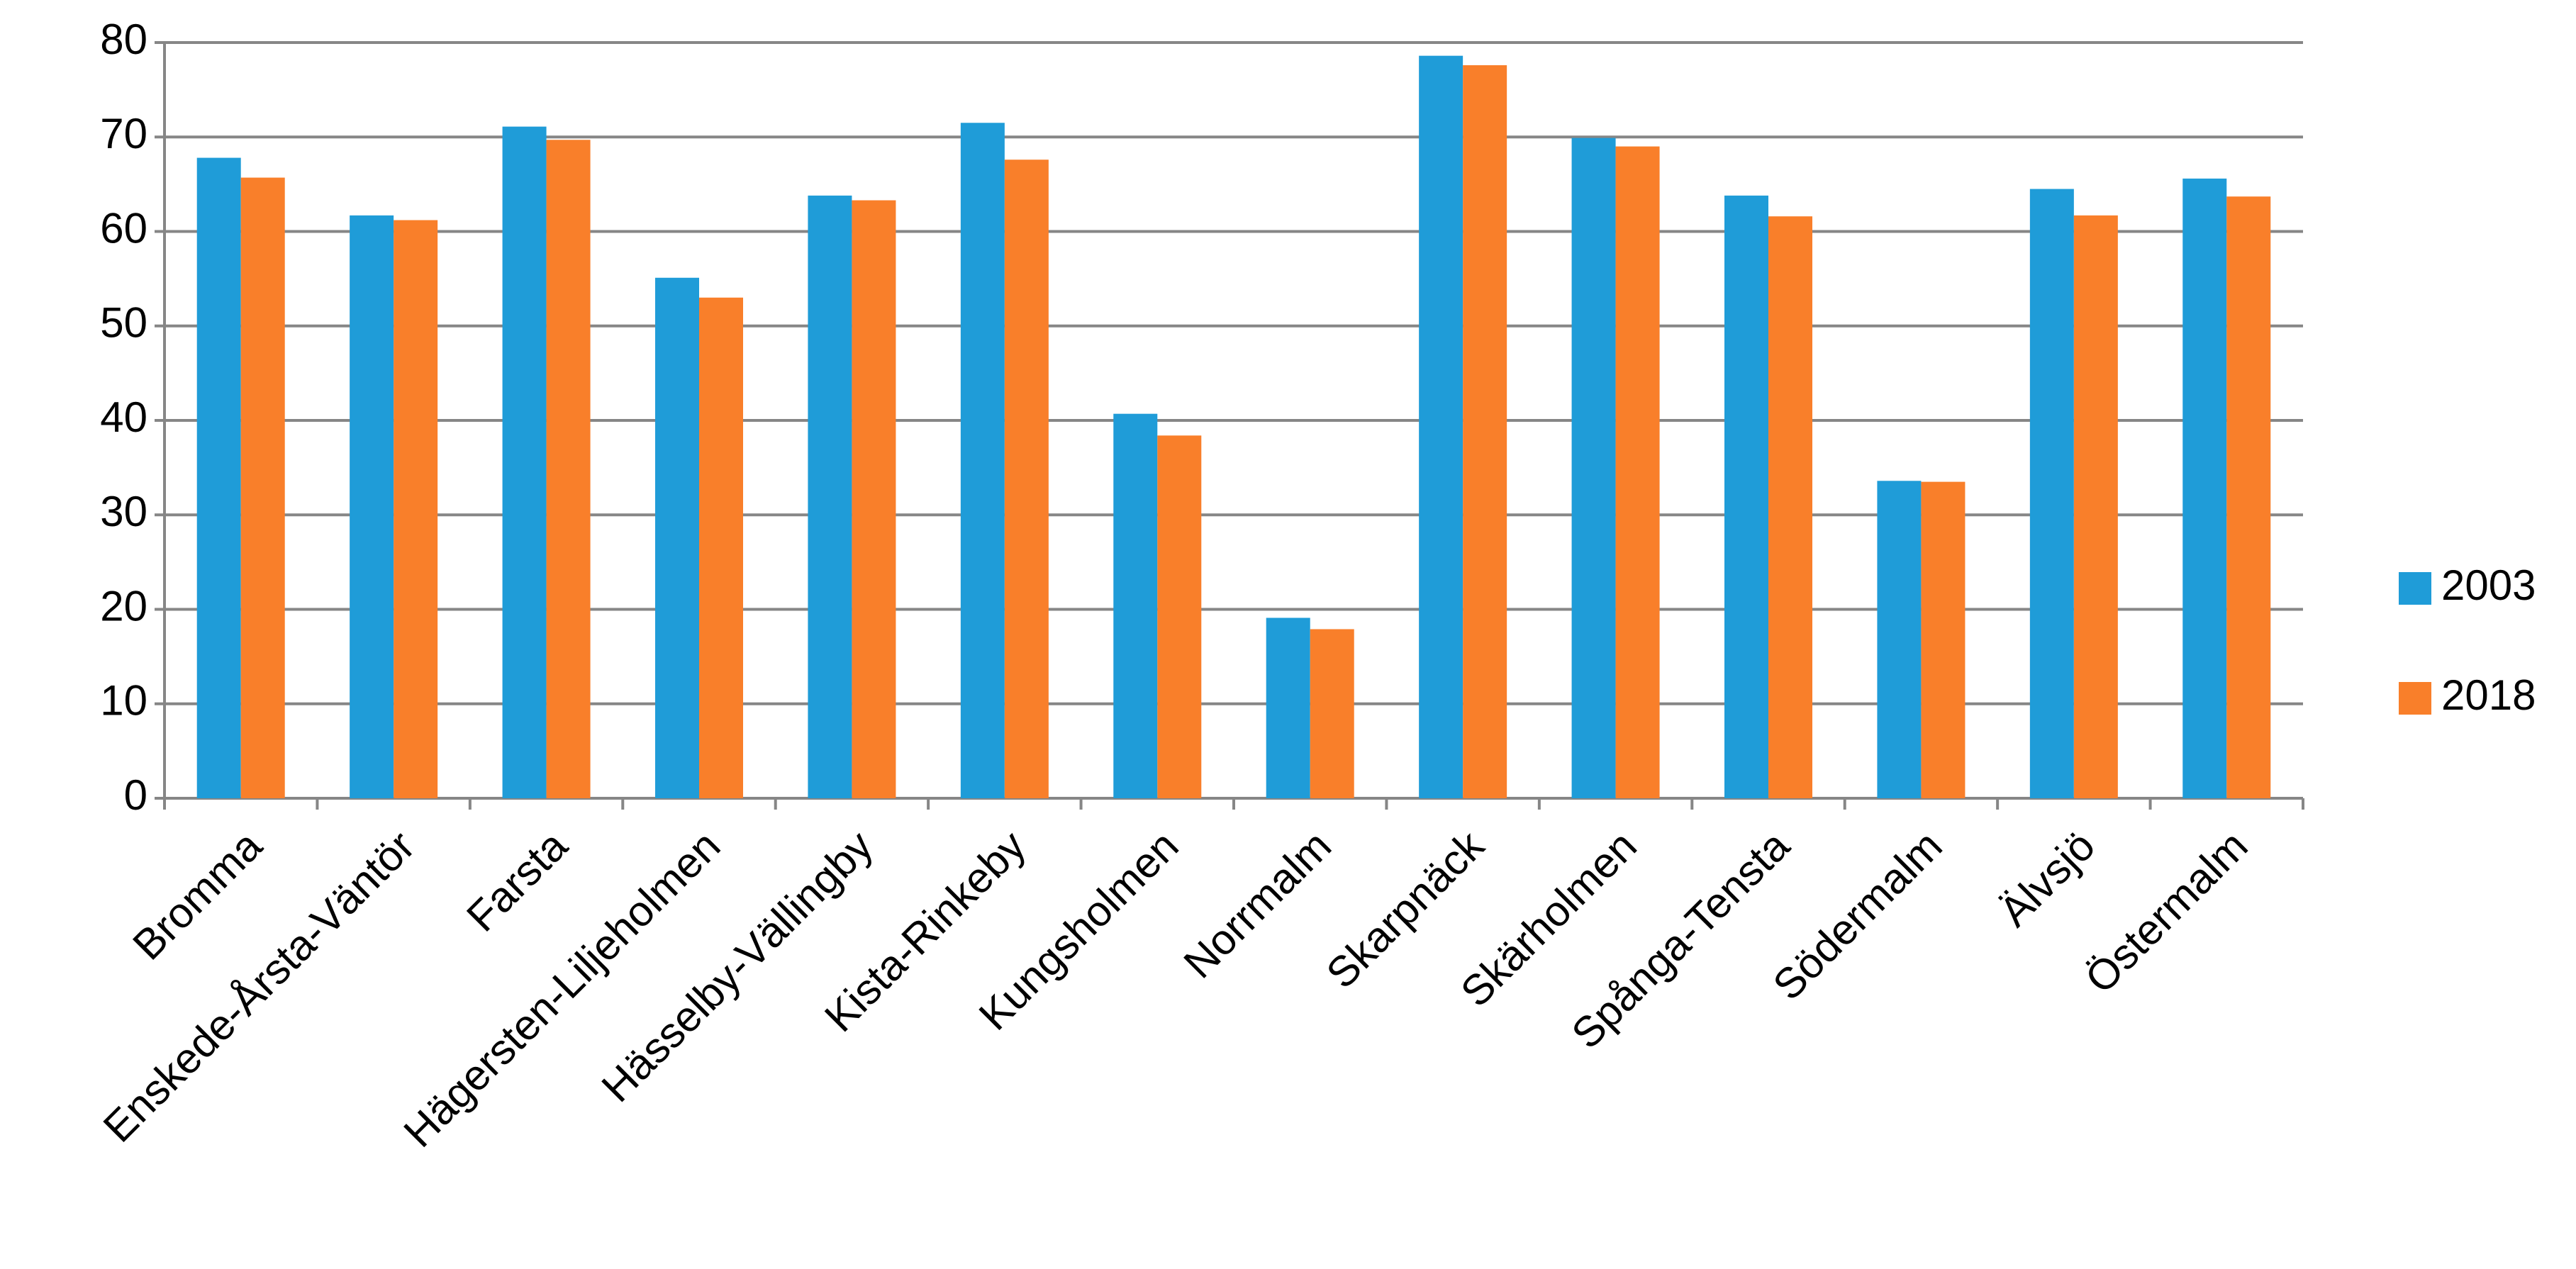 The width and height of the screenshot is (2576, 1269). I want to click on x-tick-label: Östermalm, so click(2166, 912).